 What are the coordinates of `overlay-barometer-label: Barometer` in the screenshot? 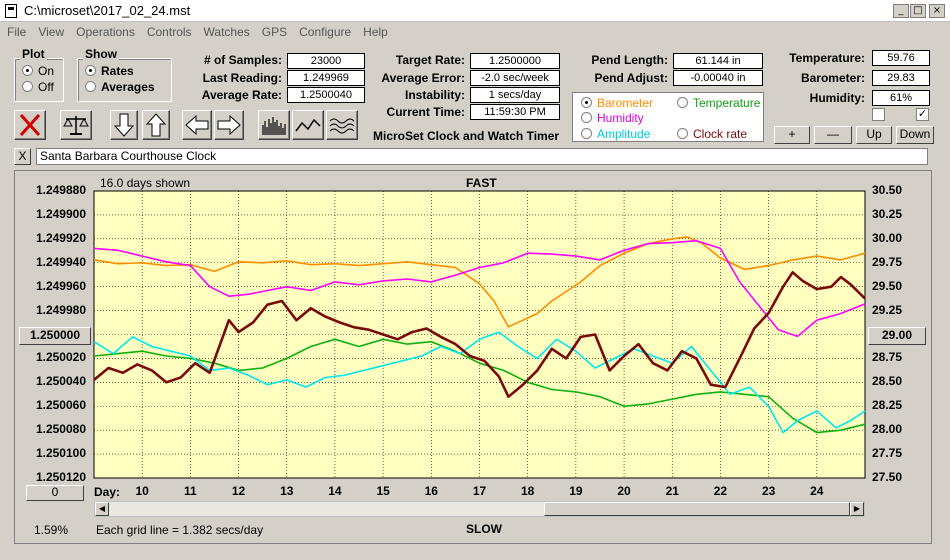 It's located at (625, 103).